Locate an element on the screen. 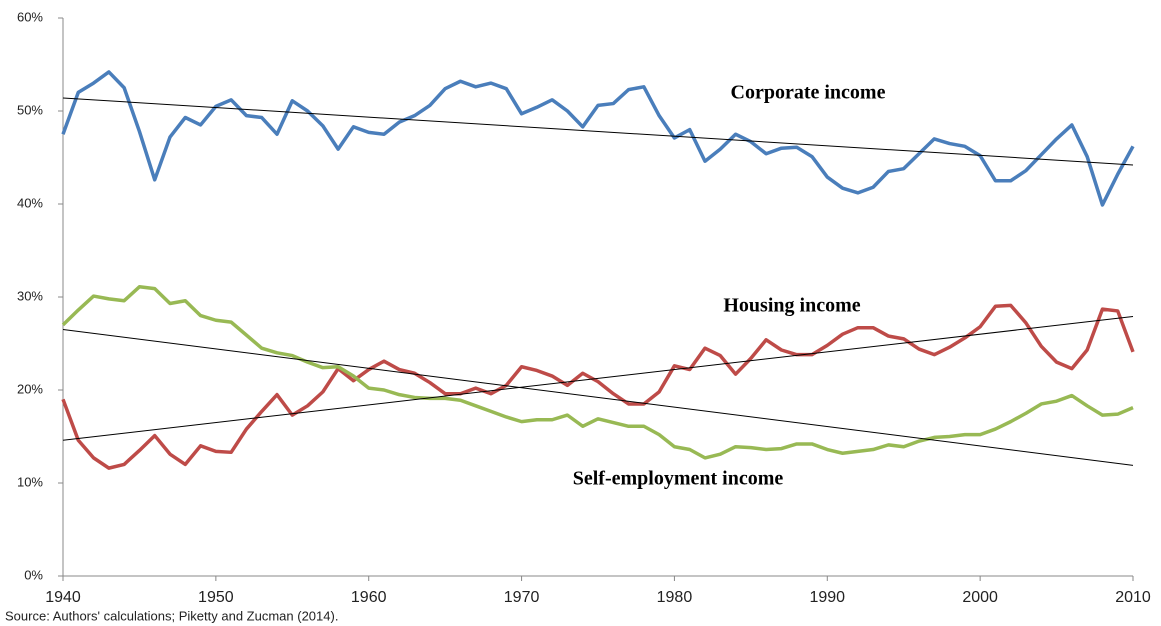 This screenshot has height=626, width=1161. trend-line is located at coordinates (598, 131).